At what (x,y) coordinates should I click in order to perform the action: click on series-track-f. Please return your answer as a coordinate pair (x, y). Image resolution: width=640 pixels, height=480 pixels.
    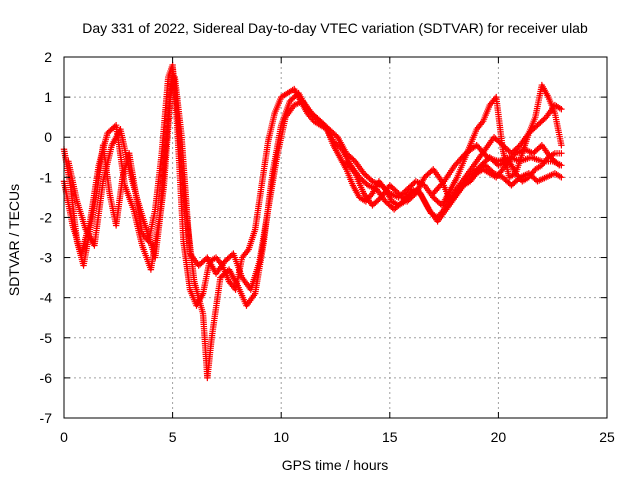
    Looking at the image, I should click on (454, 183).